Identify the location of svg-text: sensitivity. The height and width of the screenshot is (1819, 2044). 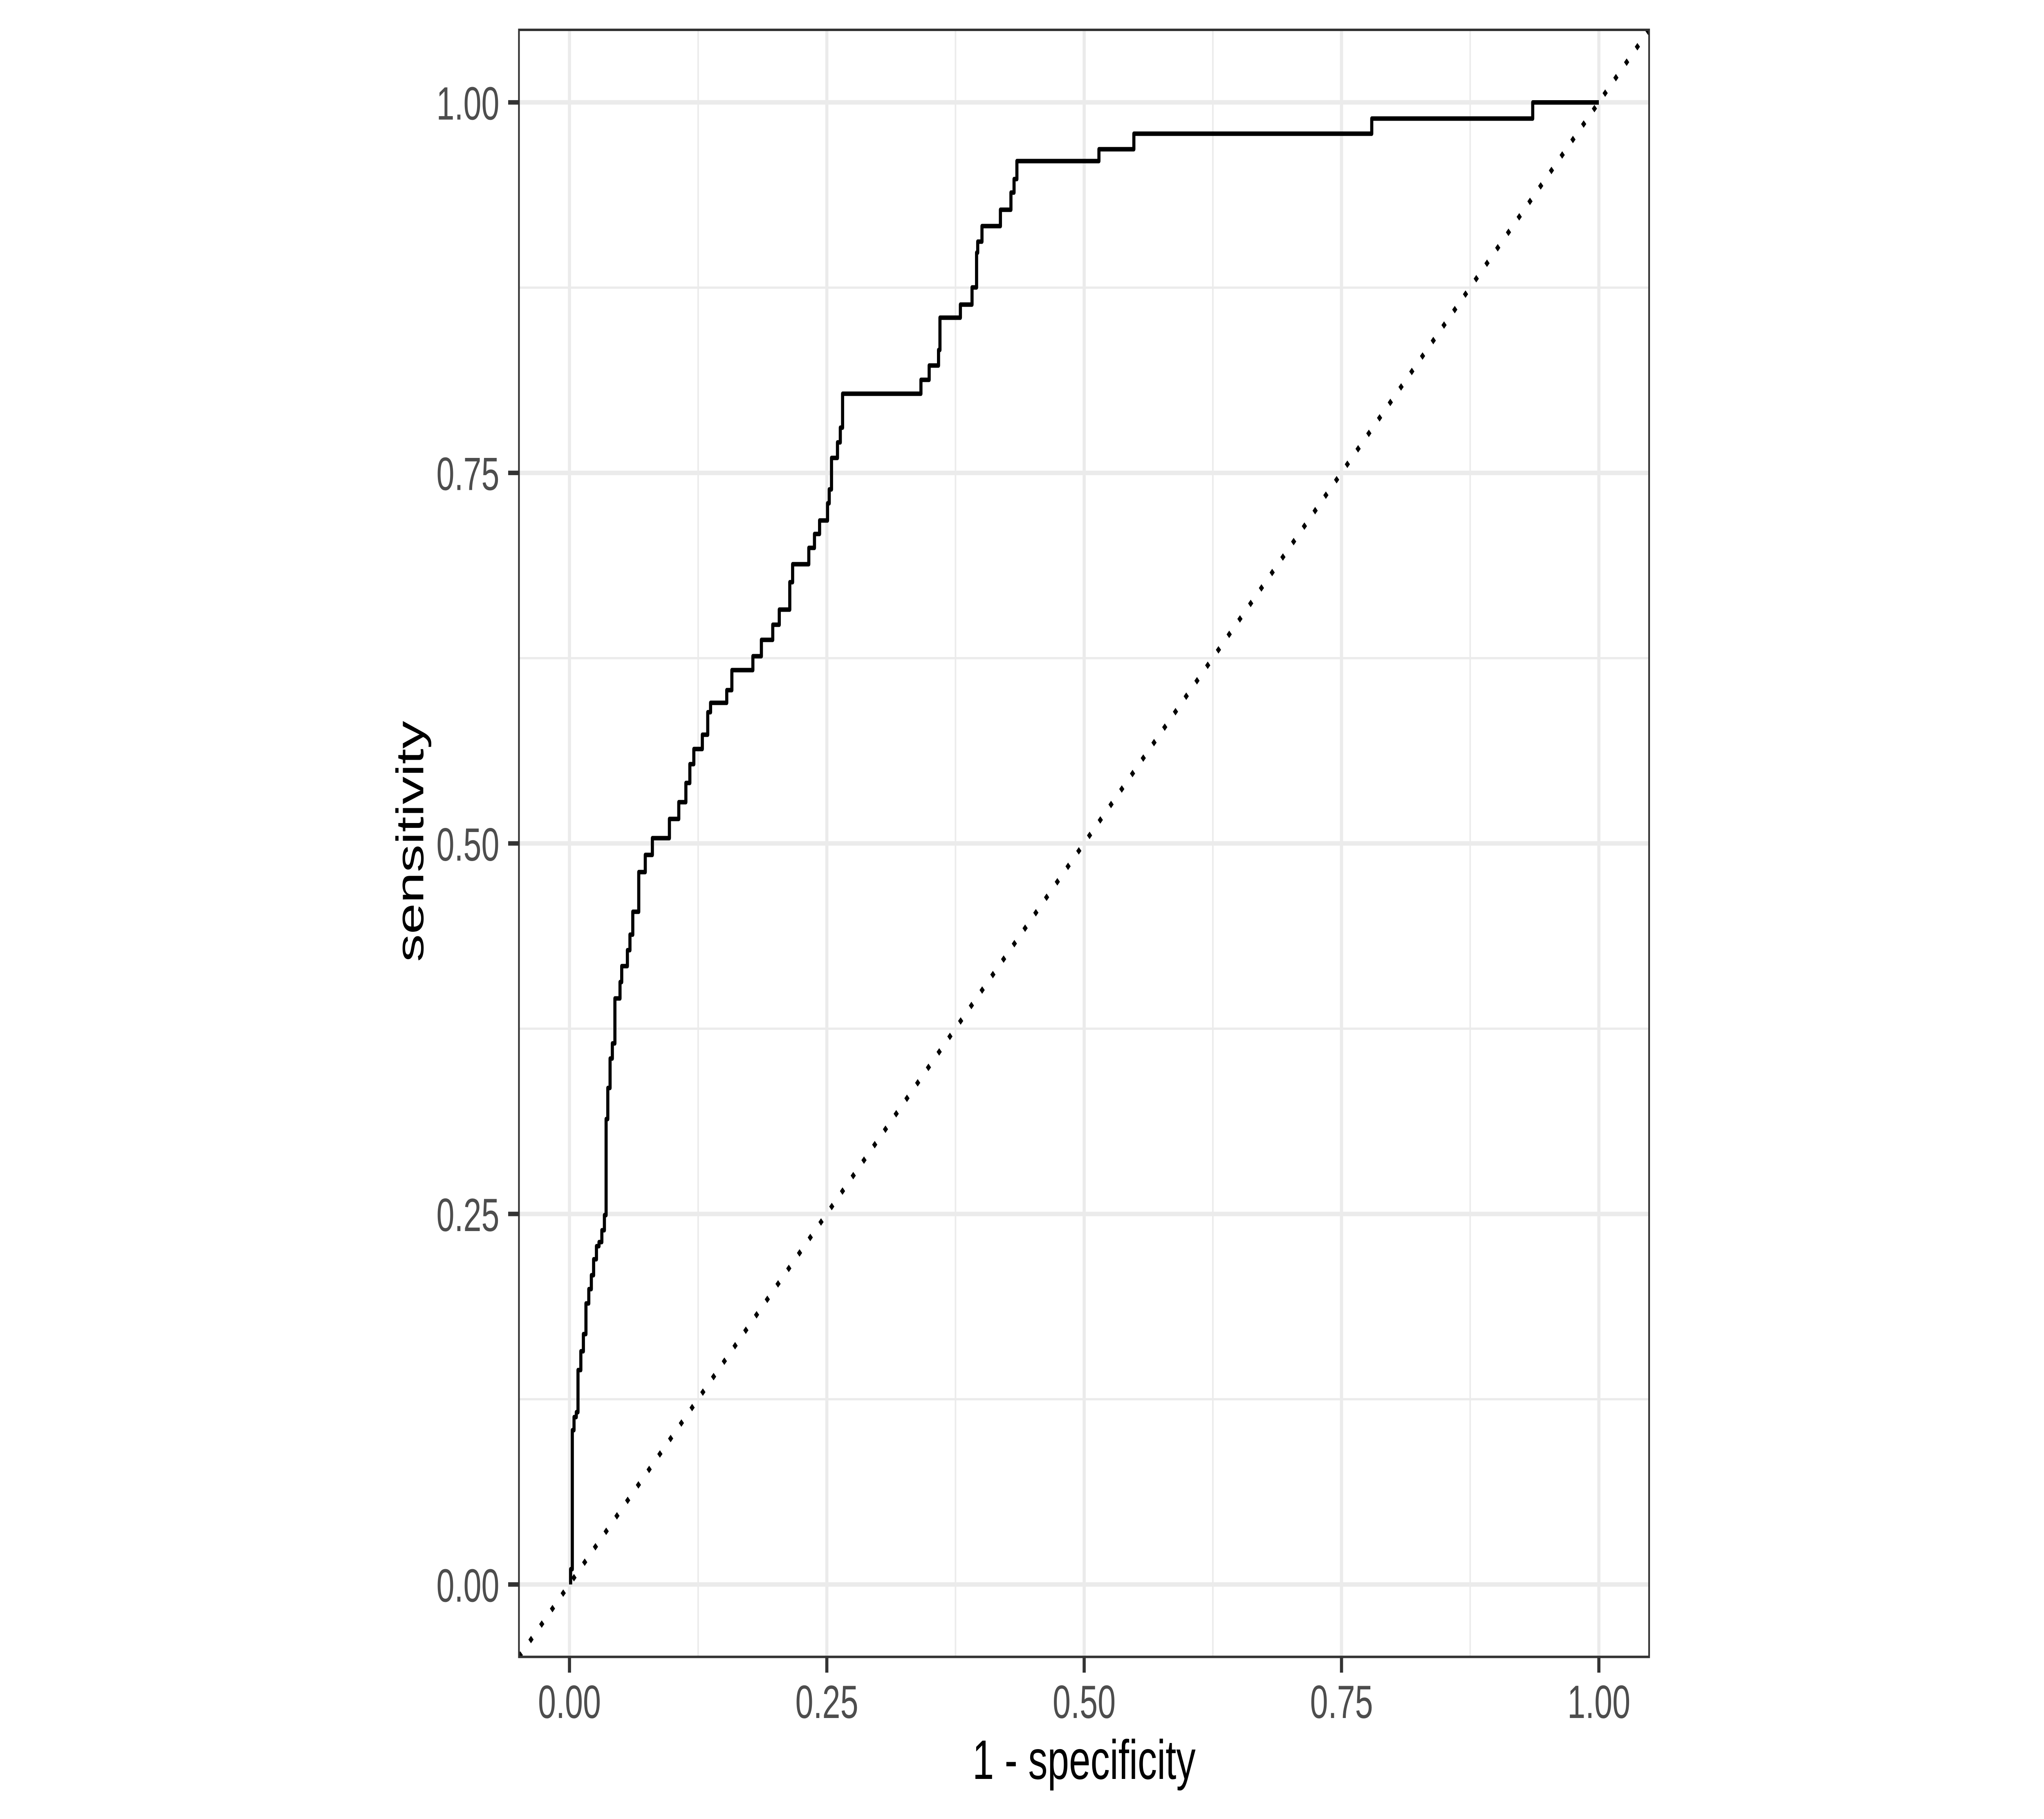
(410, 841).